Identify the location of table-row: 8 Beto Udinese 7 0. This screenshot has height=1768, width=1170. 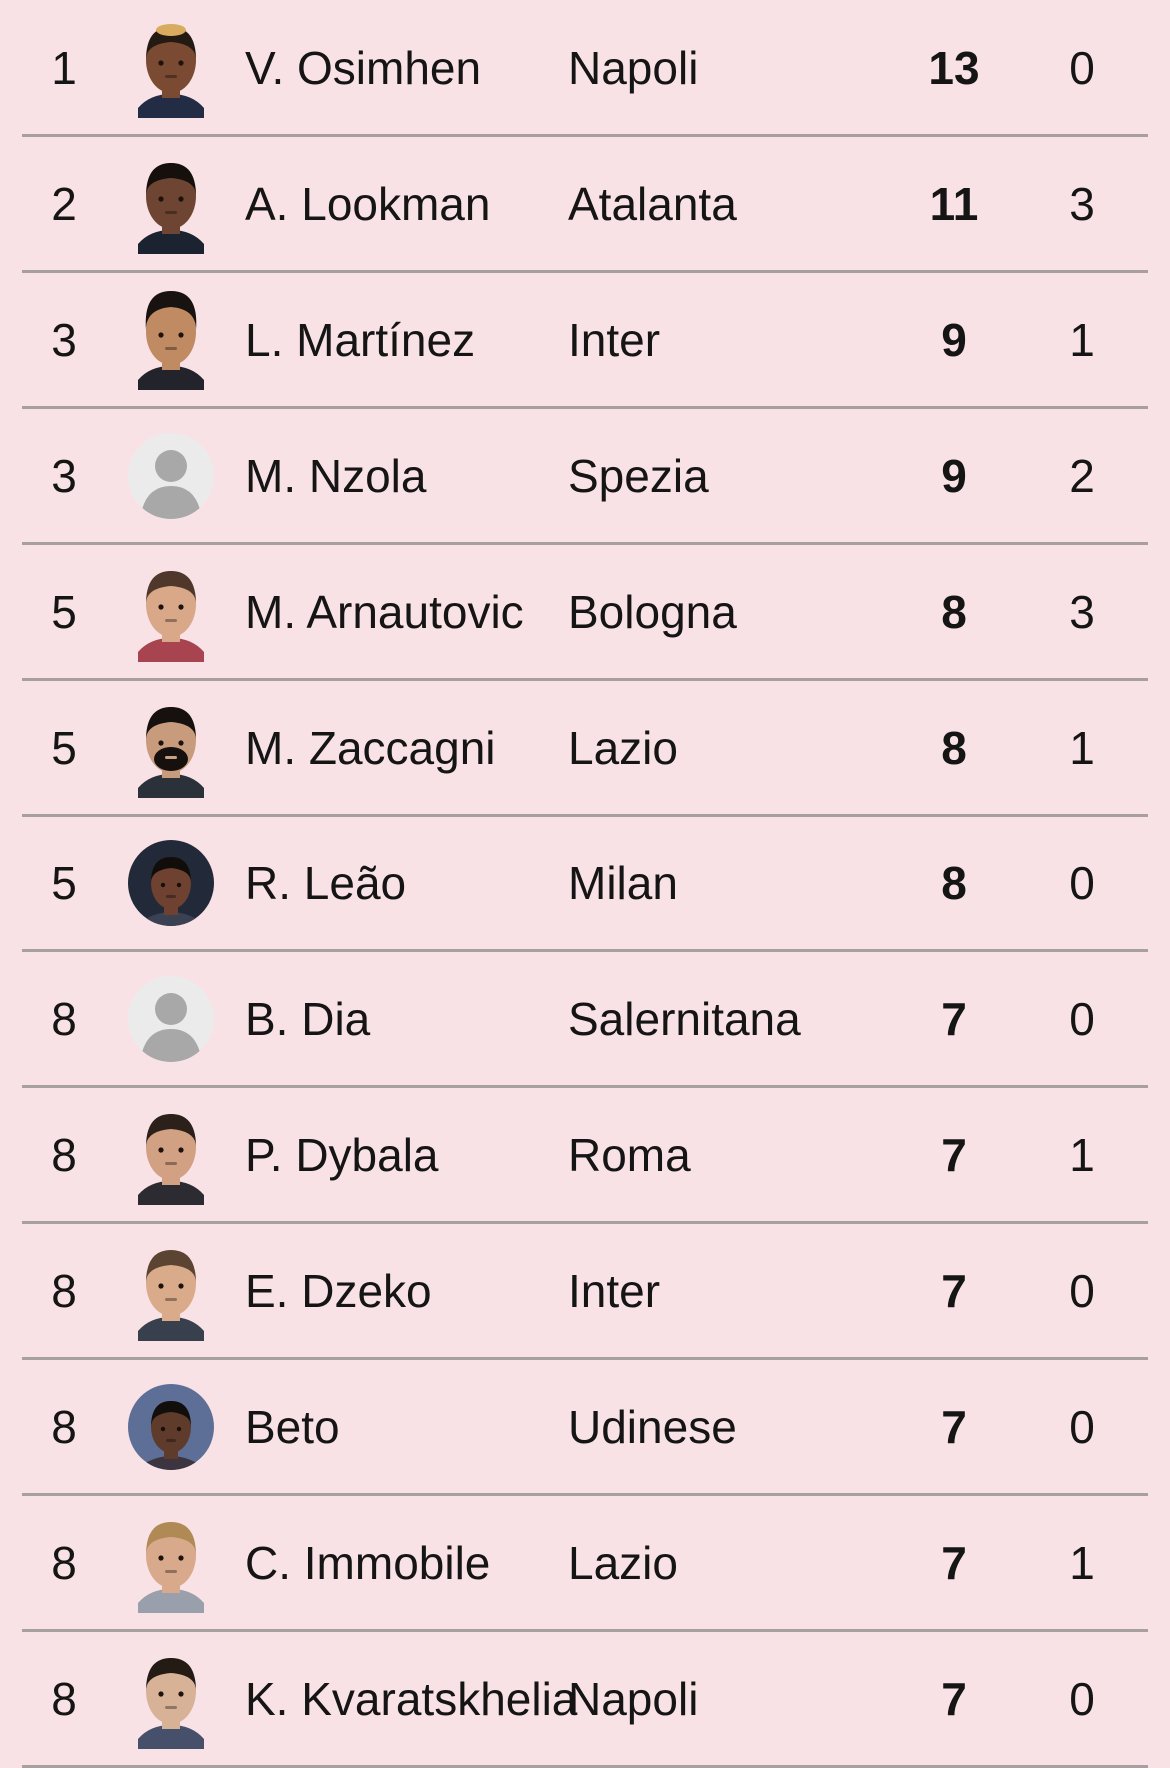
(585, 1428).